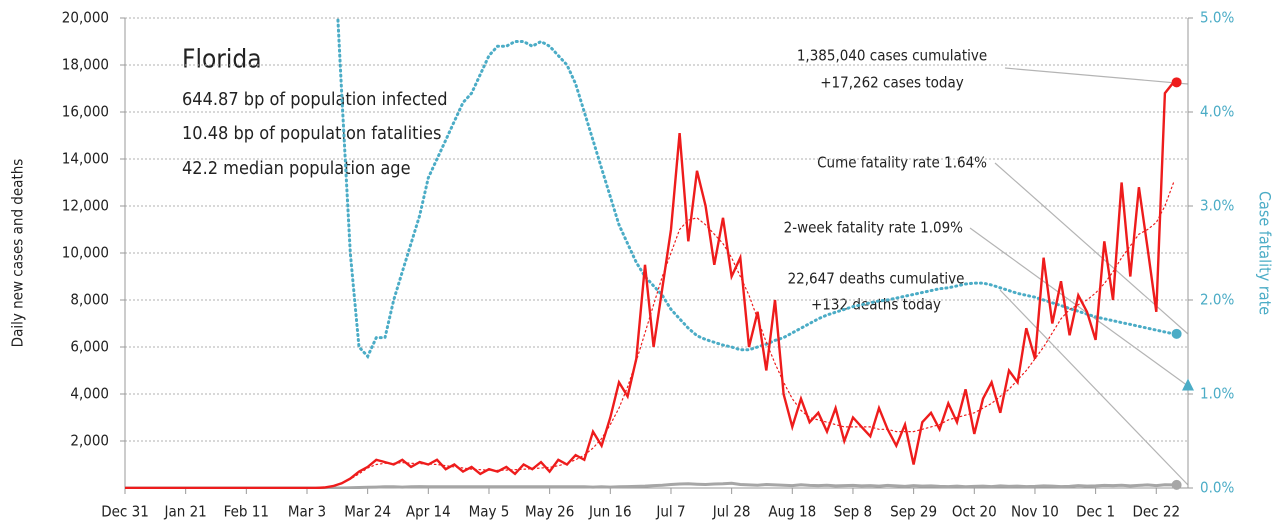 This screenshot has width=1284, height=531. Describe the element at coordinates (307, 512) in the screenshot. I see `x-tick-label: Mar 3` at that location.